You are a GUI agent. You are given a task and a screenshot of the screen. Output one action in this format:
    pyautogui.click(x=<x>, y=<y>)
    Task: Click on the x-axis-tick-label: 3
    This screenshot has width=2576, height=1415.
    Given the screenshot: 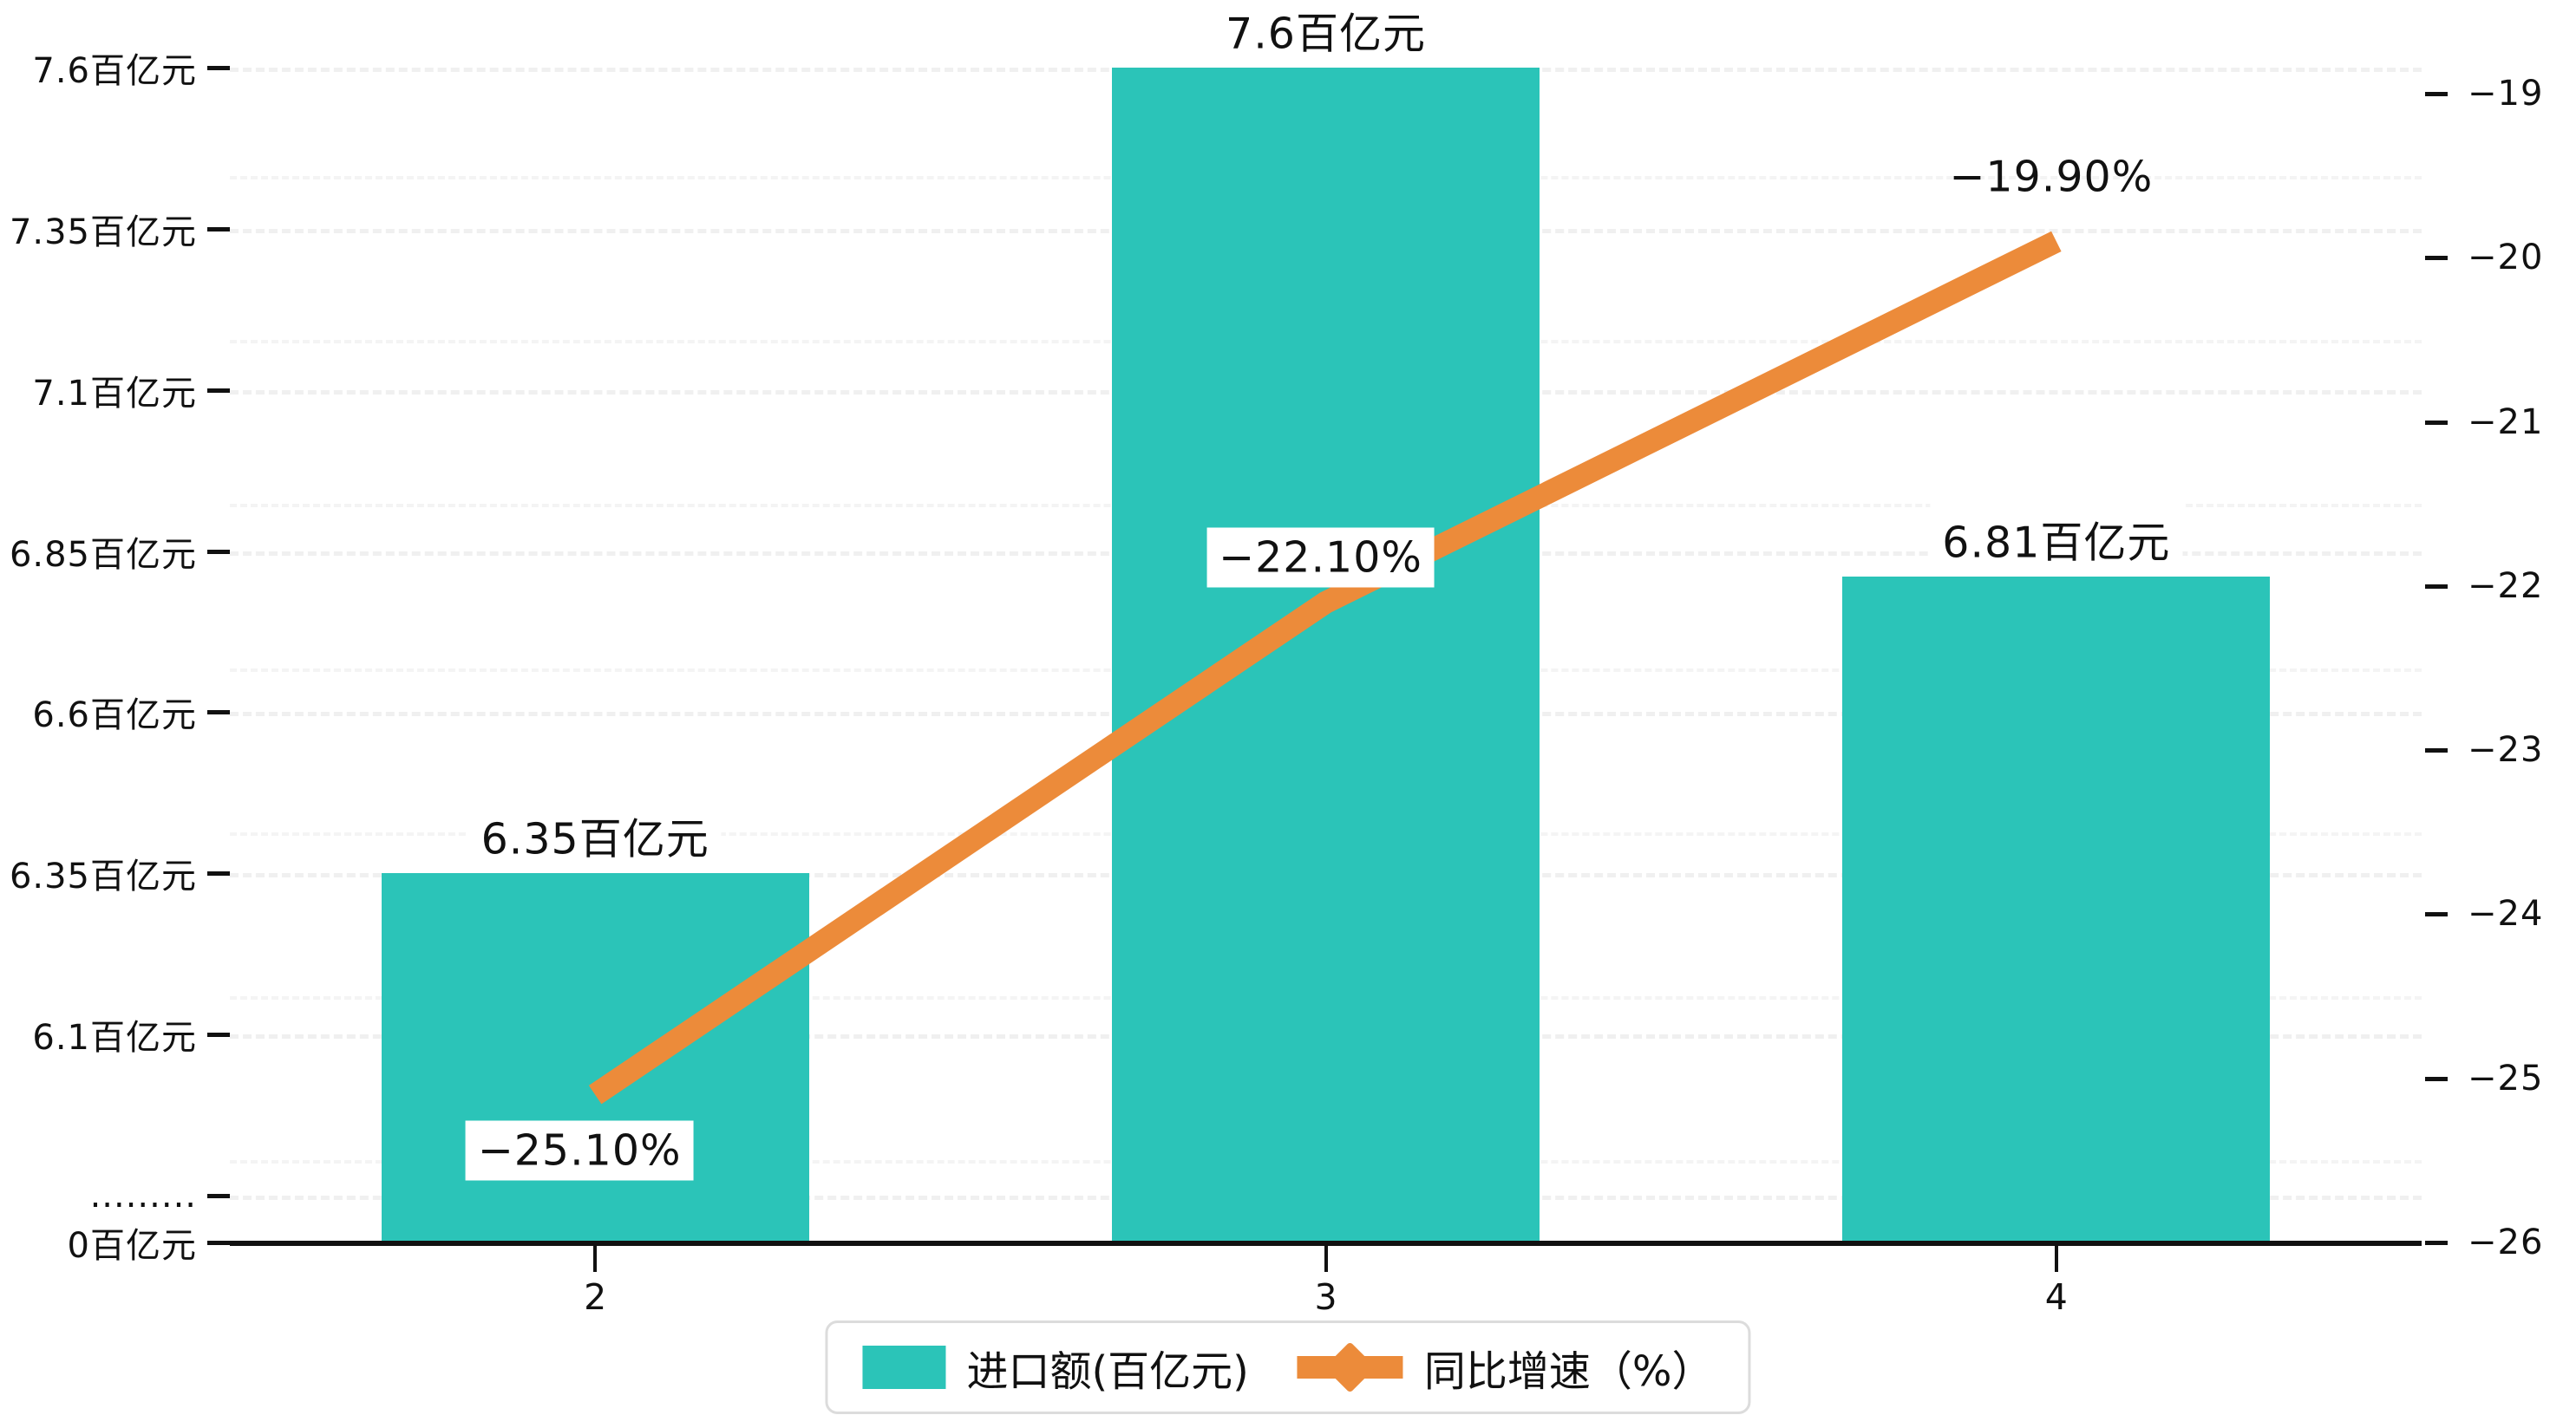 What is the action you would take?
    pyautogui.click(x=1325, y=1297)
    